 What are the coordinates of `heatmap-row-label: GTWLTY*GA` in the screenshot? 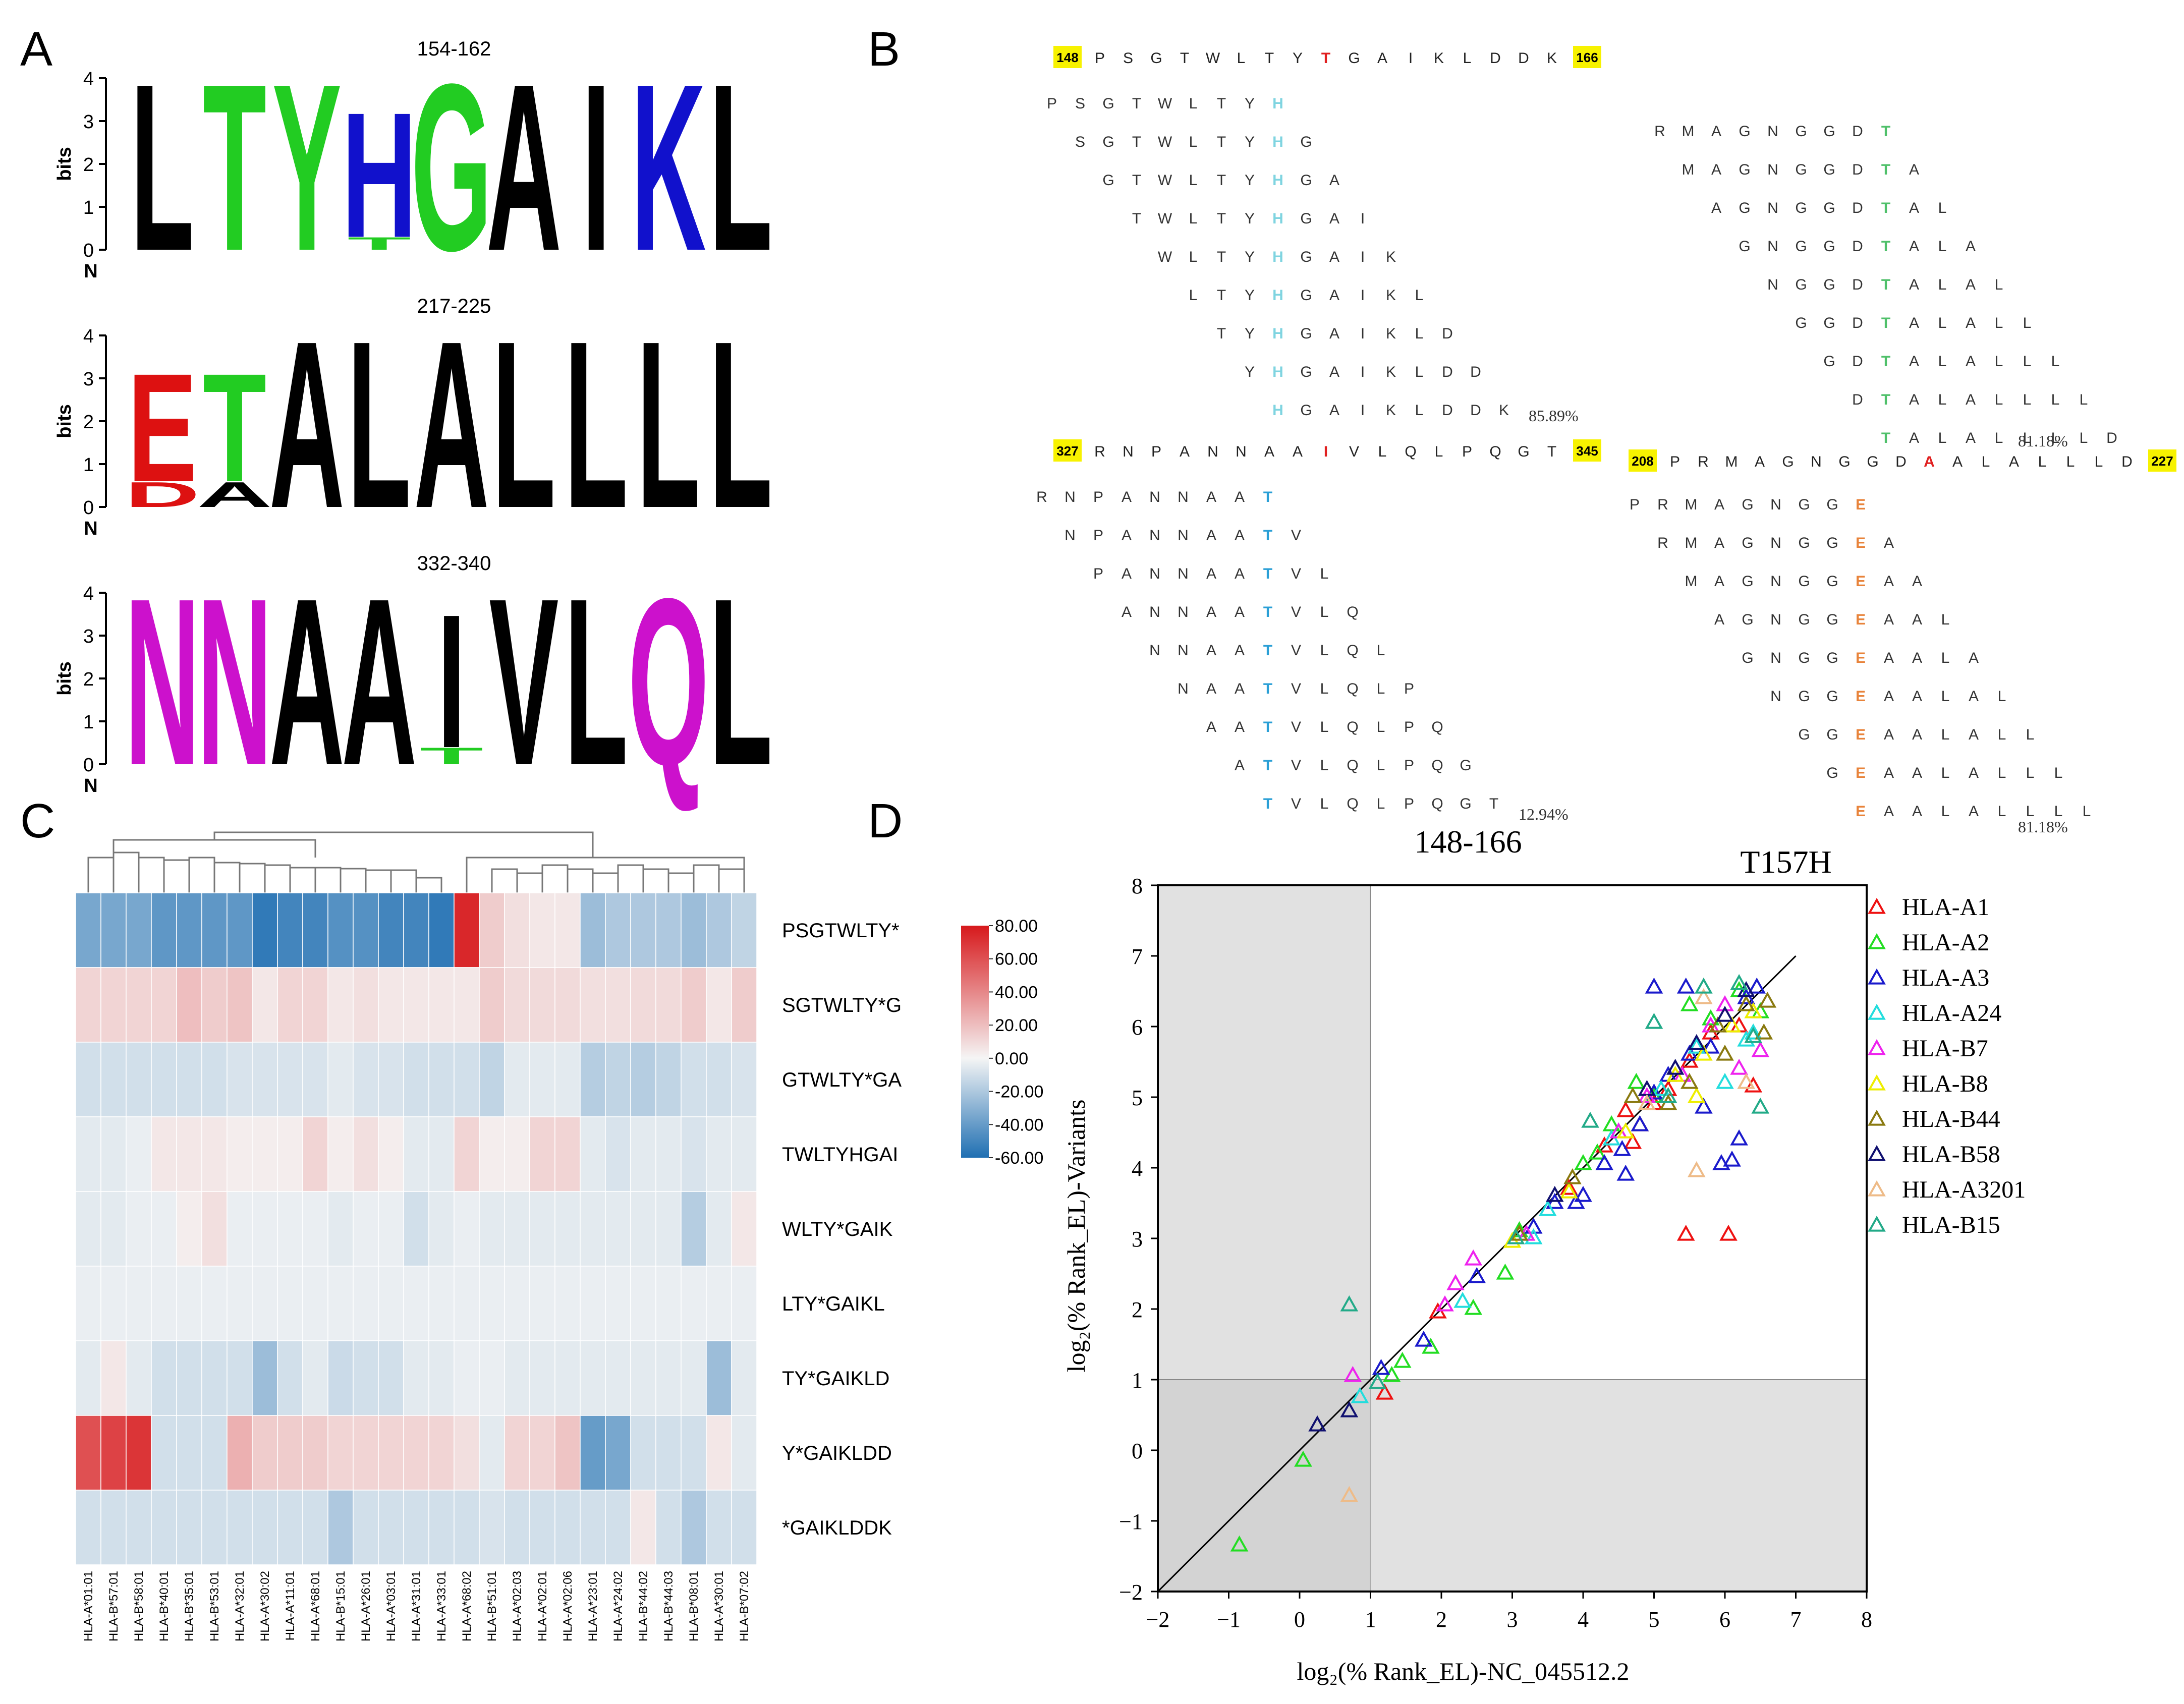 It's located at (842, 1080).